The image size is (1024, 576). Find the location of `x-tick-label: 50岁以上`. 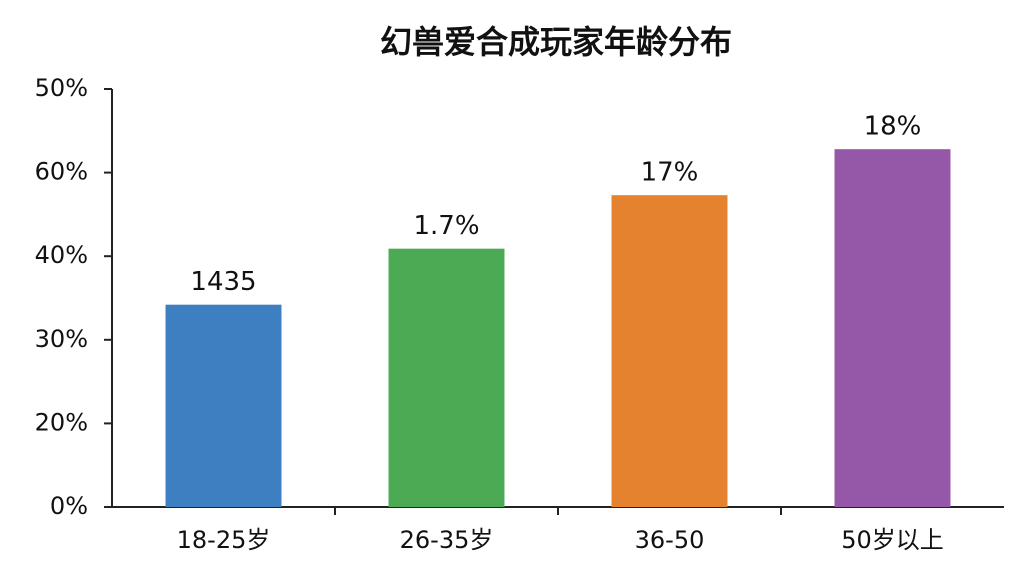

x-tick-label: 50岁以上 is located at coordinates (892, 540).